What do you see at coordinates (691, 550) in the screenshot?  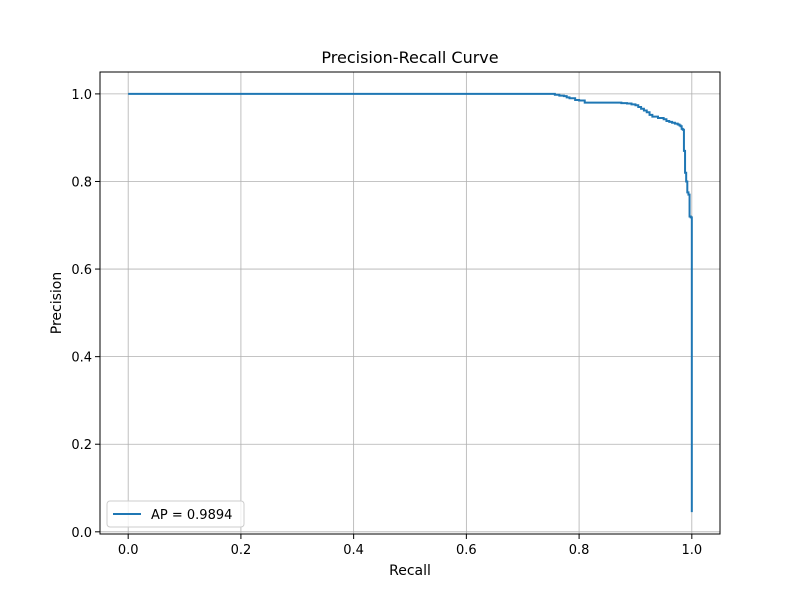 I see `x-tick-label: 1.0` at bounding box center [691, 550].